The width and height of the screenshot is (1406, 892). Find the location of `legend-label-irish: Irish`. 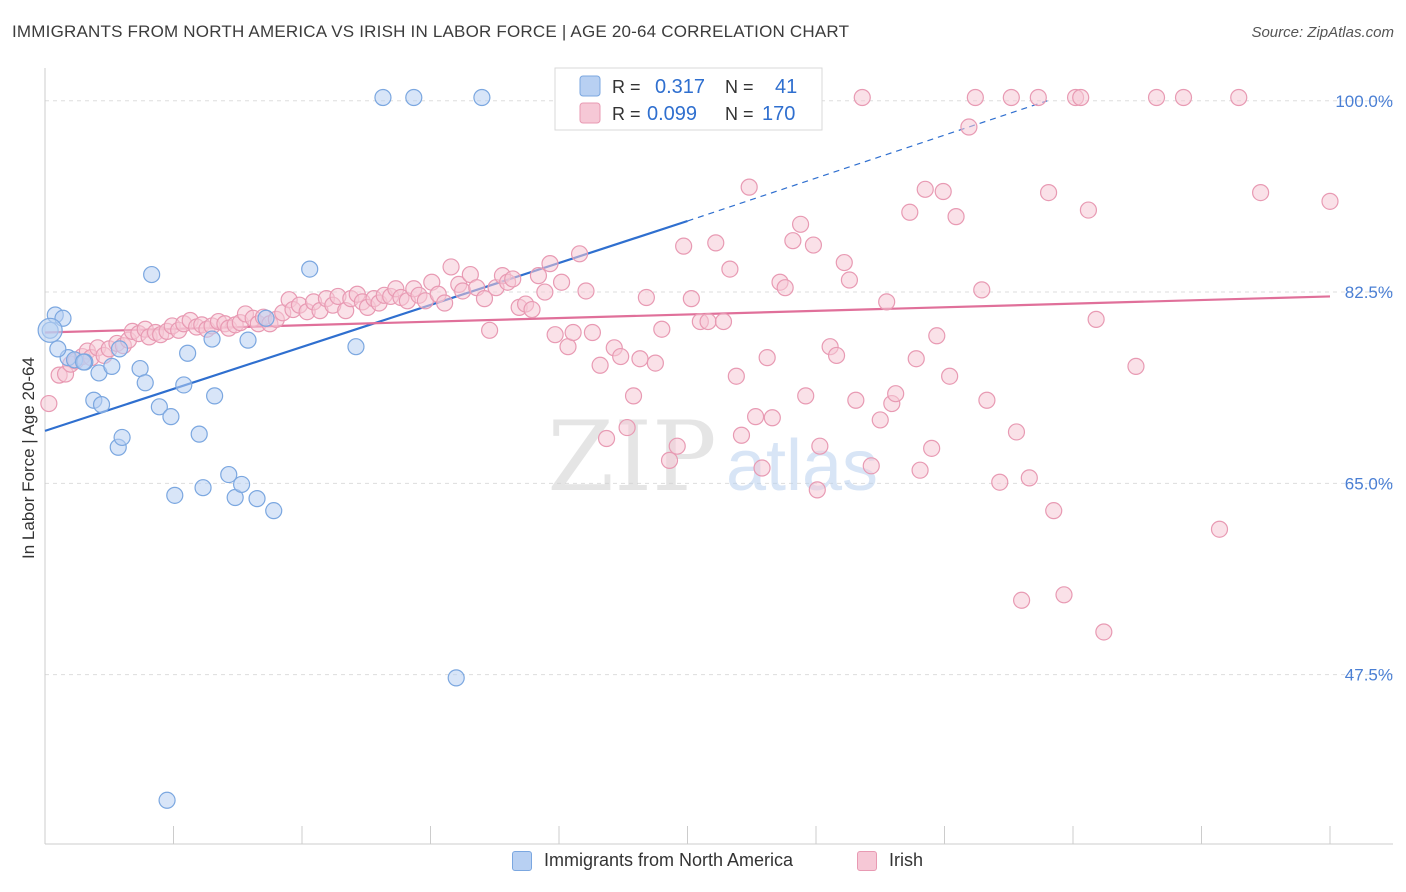

legend-label-irish: Irish is located at coordinates (906, 860).